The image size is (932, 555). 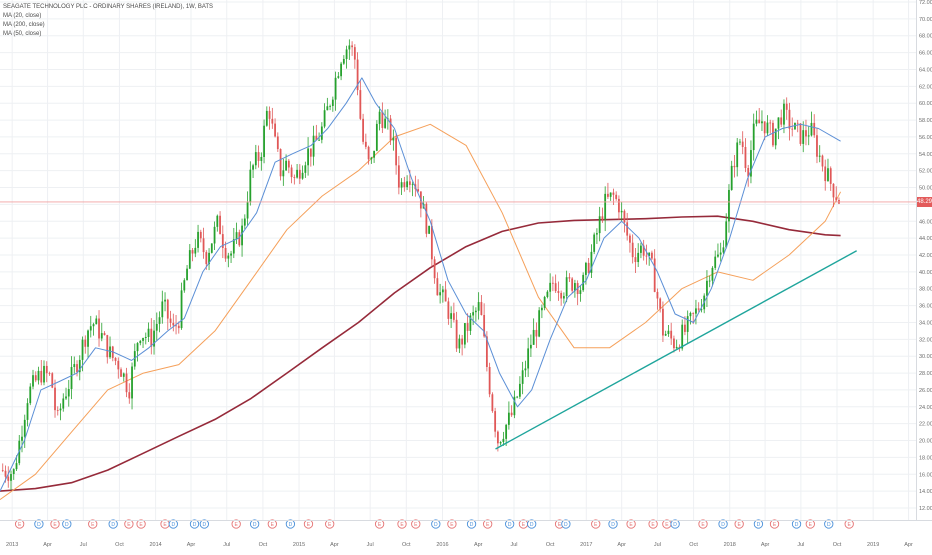 I want to click on legend-ma200: MA (200, close), so click(x=24, y=25).